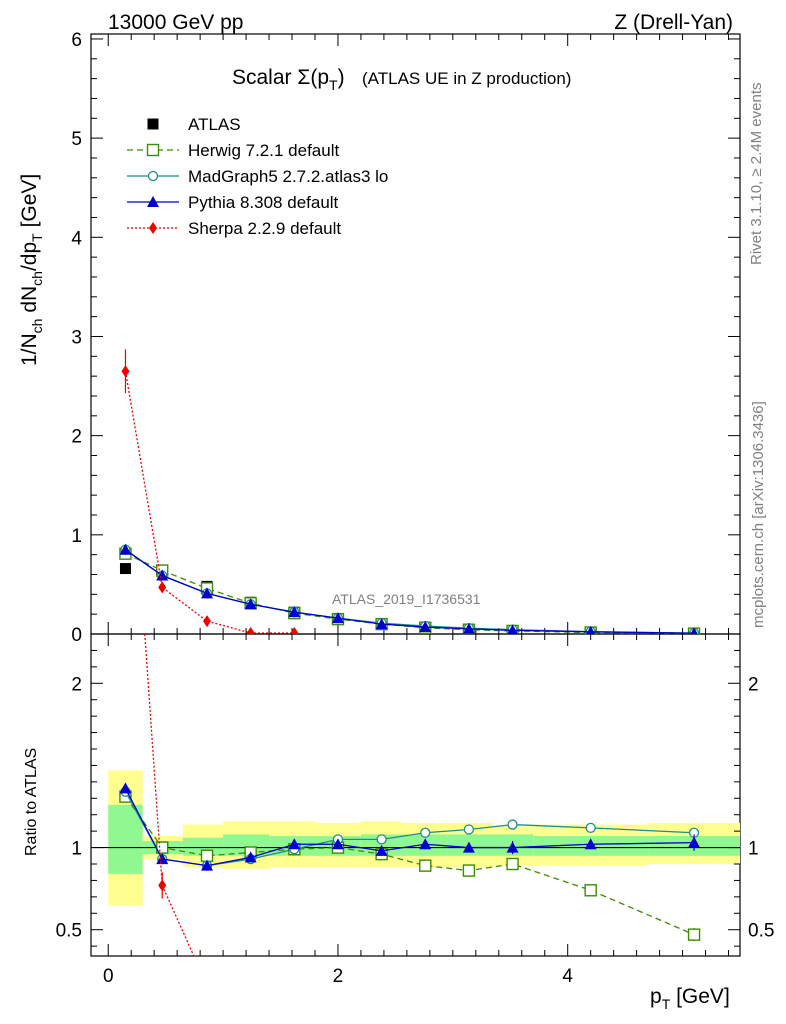 The height and width of the screenshot is (1024, 786). Describe the element at coordinates (288, 176) in the screenshot. I see `legend-label-madgraph5: MadGraph5 2.7.2.atlas3 lo` at that location.